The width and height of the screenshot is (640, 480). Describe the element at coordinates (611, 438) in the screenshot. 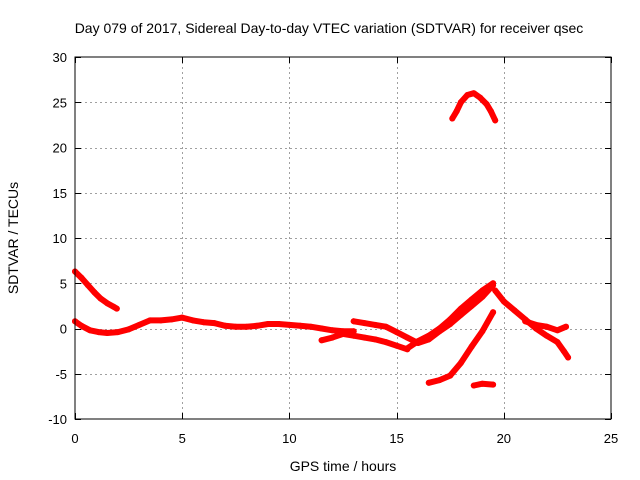

I see `x-tick-label: 25` at that location.